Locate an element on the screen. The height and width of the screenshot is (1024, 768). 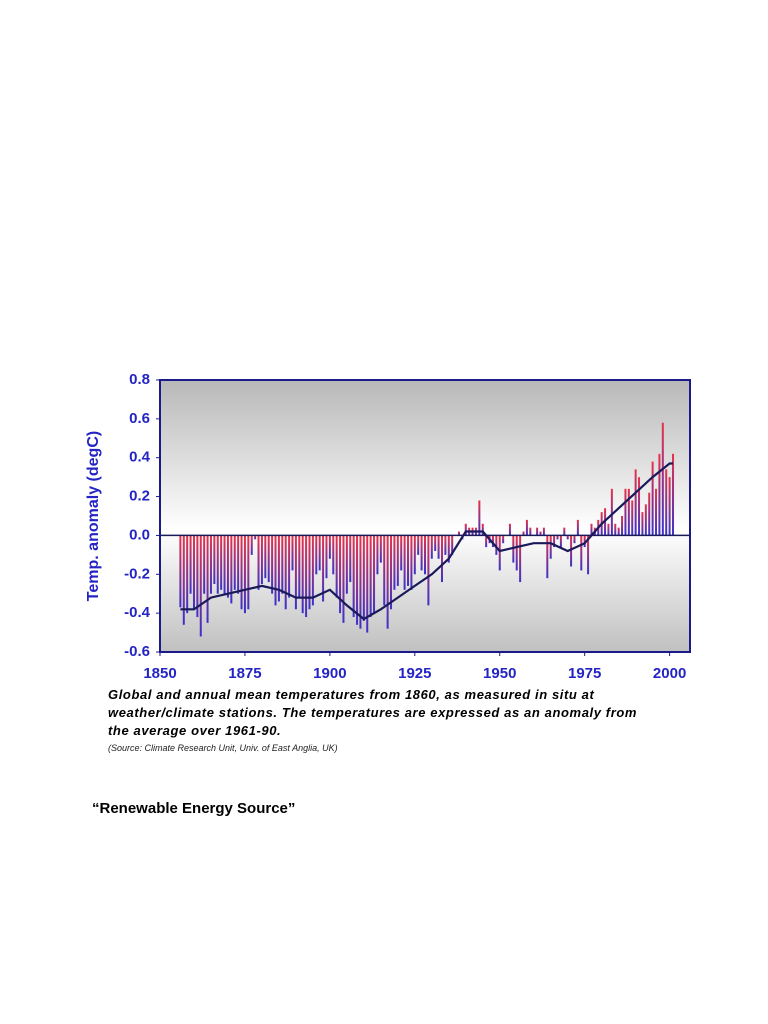
y-axis-label: Temp. anomaly (degC) is located at coordinates (93, 516).